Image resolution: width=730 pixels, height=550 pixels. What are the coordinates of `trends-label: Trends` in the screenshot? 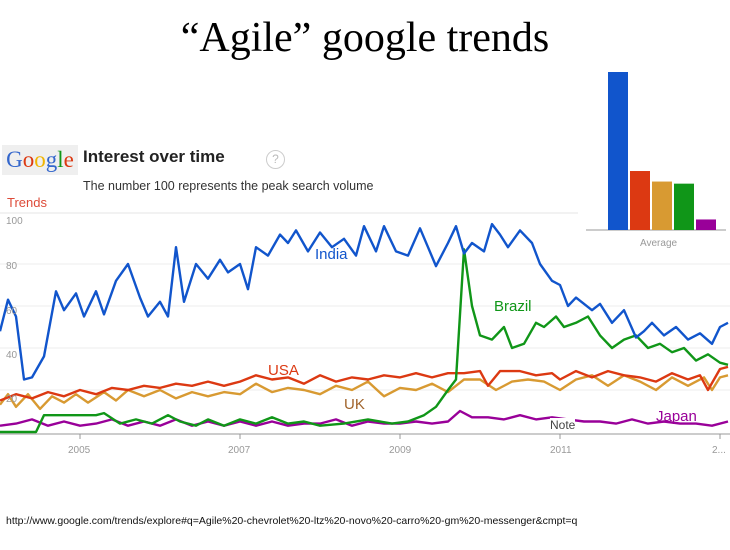 It's located at (27, 202).